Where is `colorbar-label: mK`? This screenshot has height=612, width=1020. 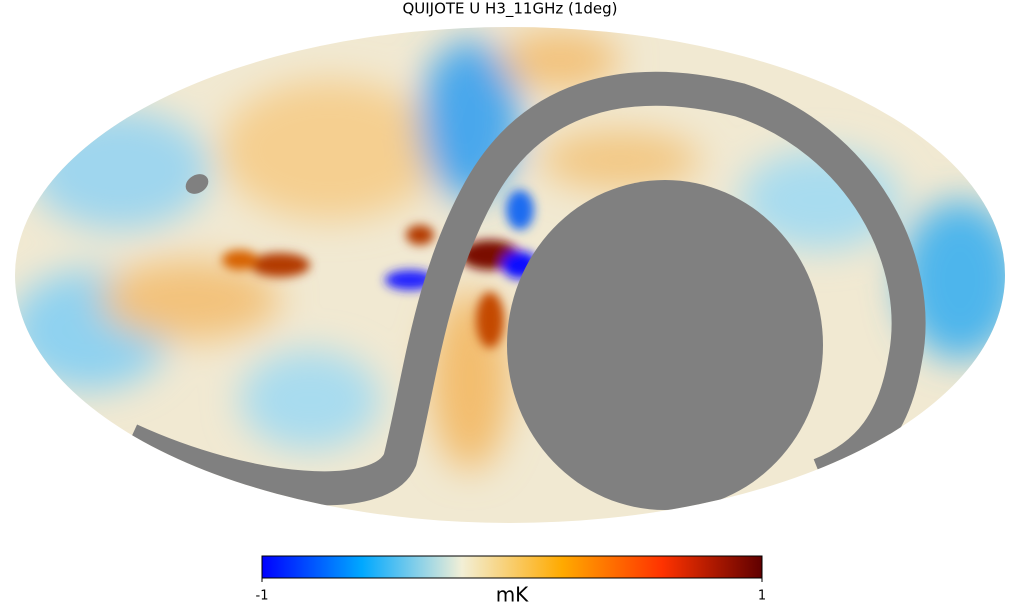
colorbar-label: mK is located at coordinates (512, 595).